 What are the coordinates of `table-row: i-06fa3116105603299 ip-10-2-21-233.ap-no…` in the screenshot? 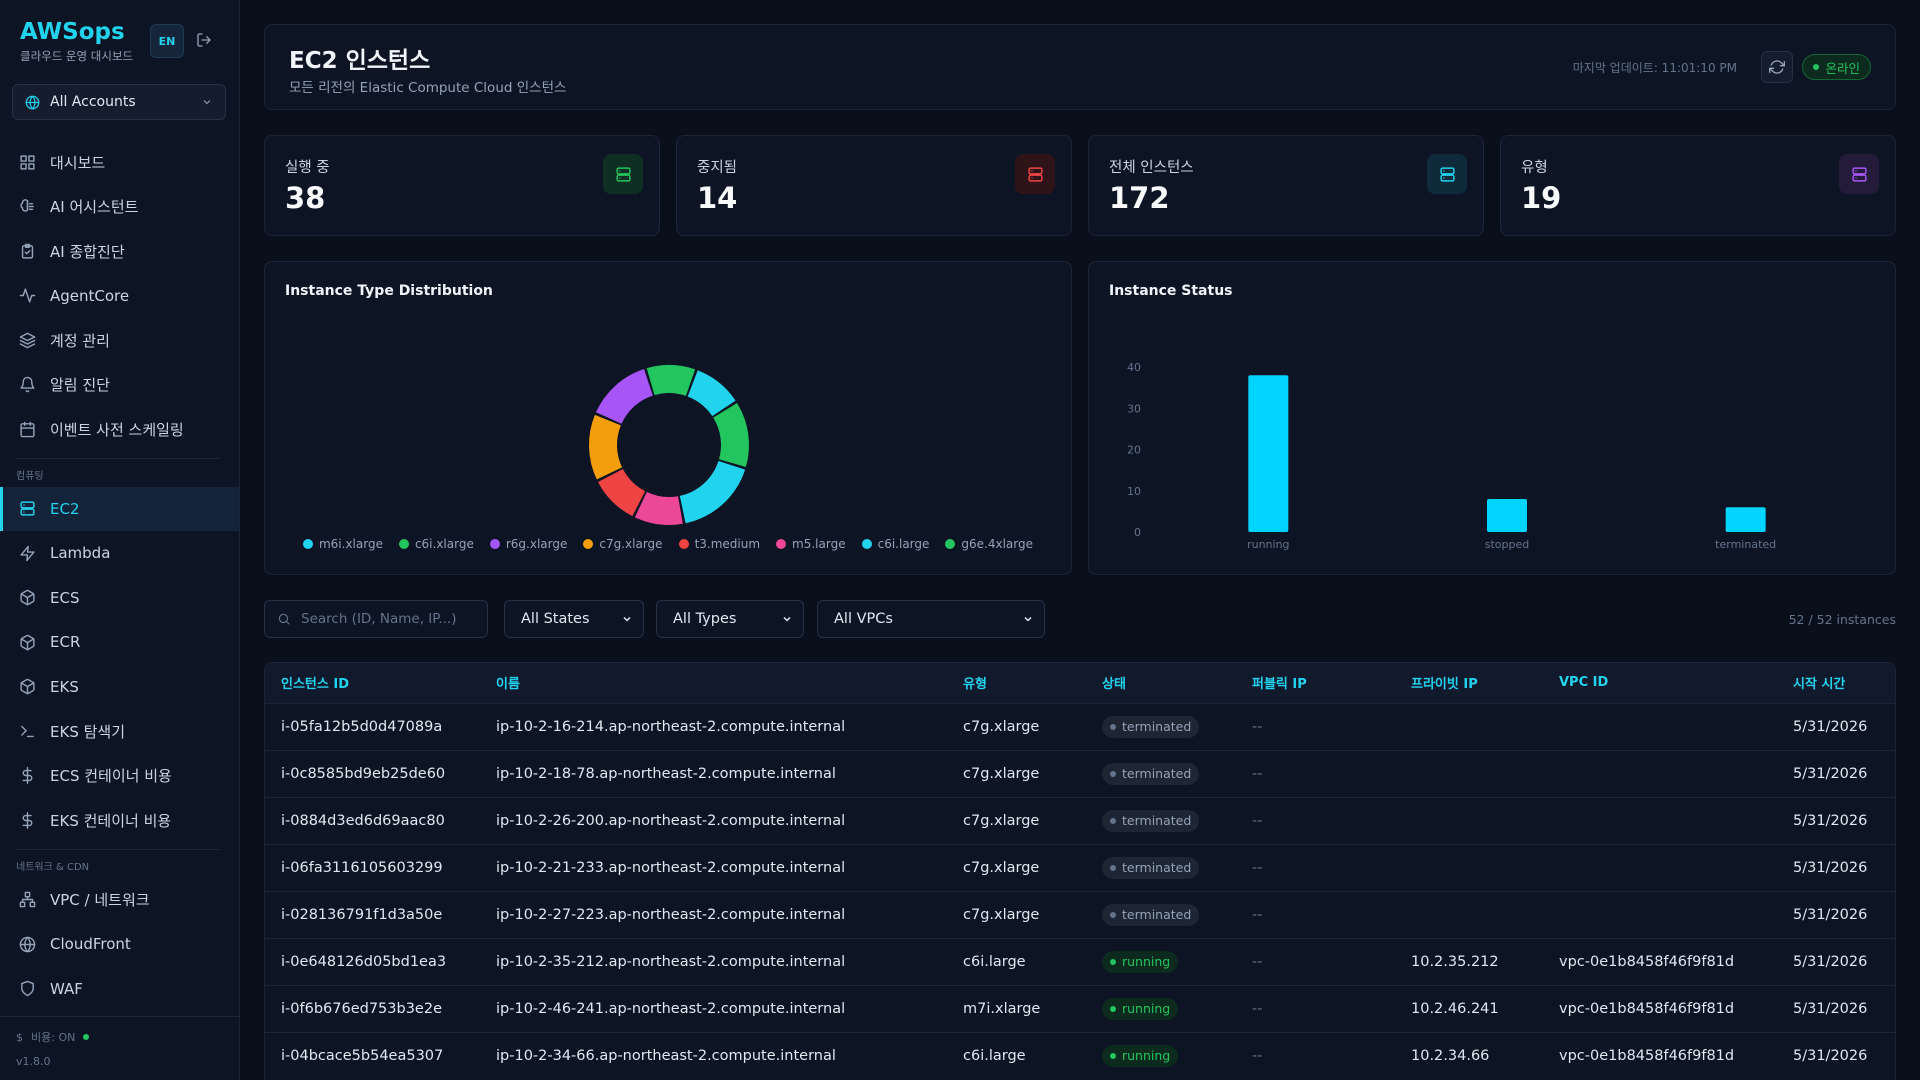 It's located at (1080, 867).